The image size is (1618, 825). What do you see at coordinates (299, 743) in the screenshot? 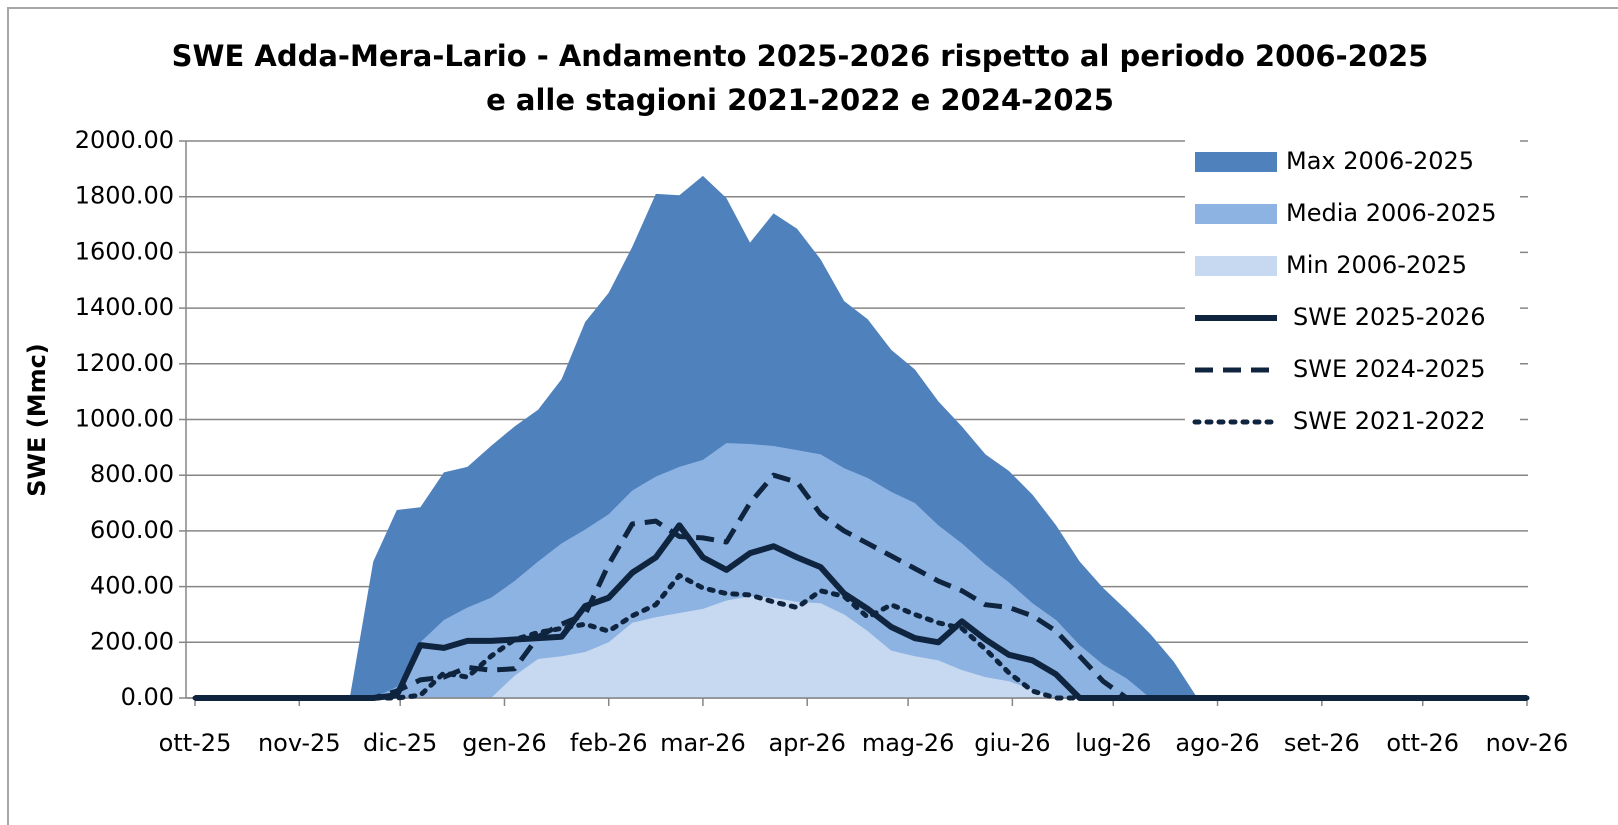
I see `x-tick-label: nov-25` at bounding box center [299, 743].